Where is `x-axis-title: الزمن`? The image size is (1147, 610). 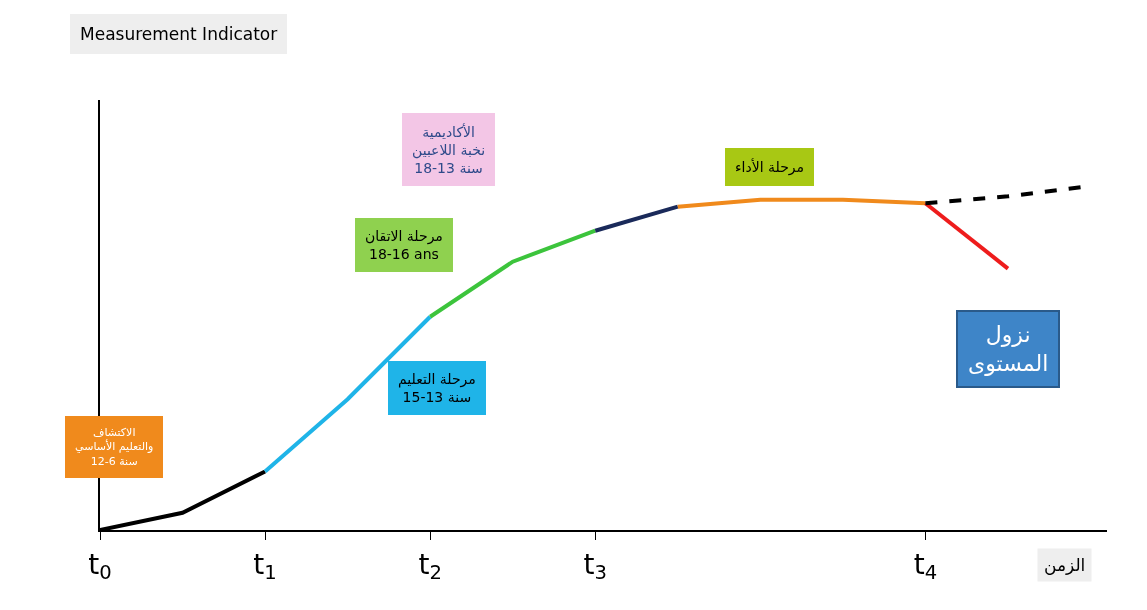 x-axis-title: الزمن is located at coordinates (1065, 565).